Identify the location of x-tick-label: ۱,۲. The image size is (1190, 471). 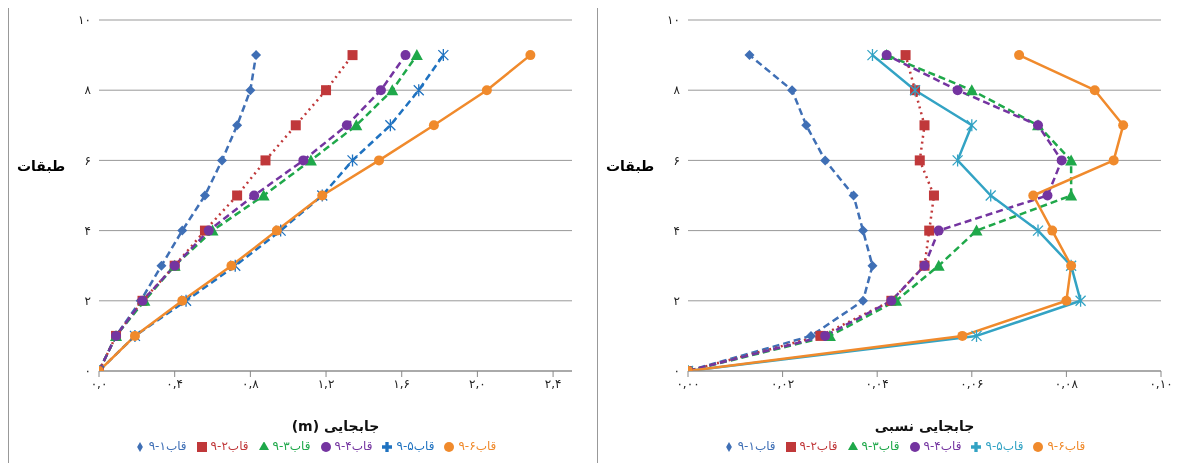
(326, 383).